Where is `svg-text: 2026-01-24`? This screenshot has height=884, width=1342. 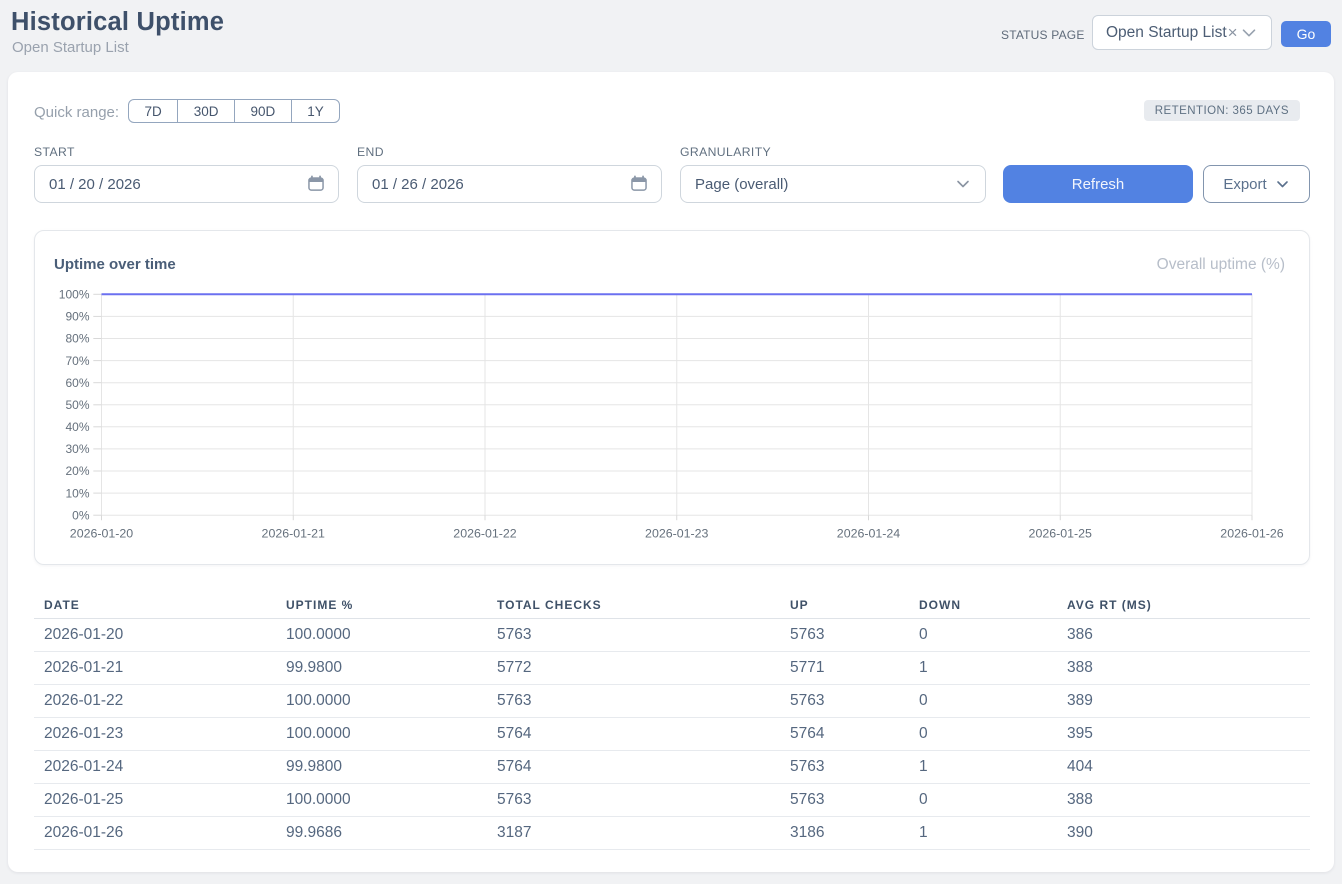
svg-text: 2026-01-24 is located at coordinates (868, 534).